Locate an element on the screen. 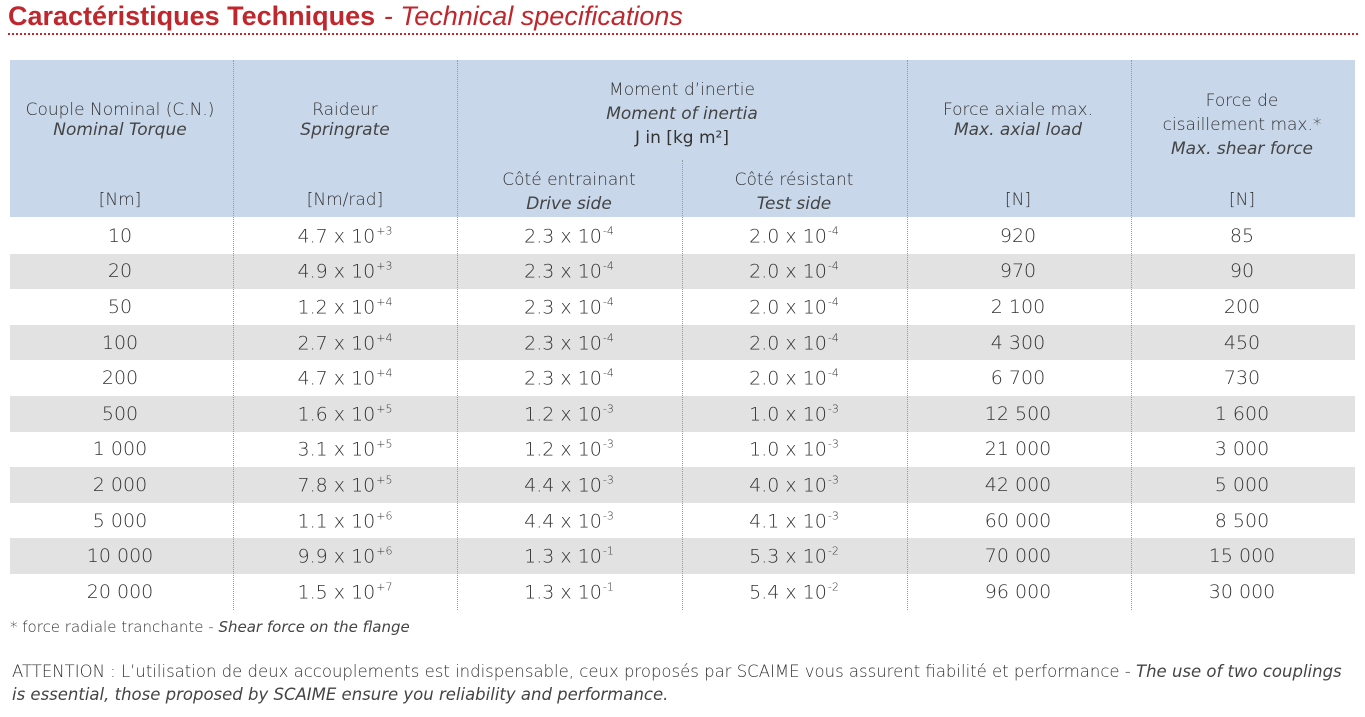 This screenshot has width=1365, height=717. cell: 7.8 x 10+5 is located at coordinates (345, 485).